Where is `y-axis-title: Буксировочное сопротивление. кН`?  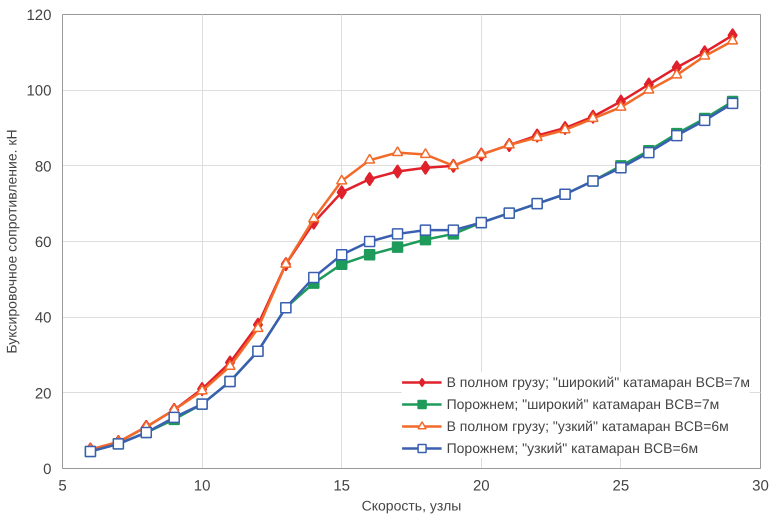
y-axis-title: Буксировочное сопротивление. кН is located at coordinates (11, 241).